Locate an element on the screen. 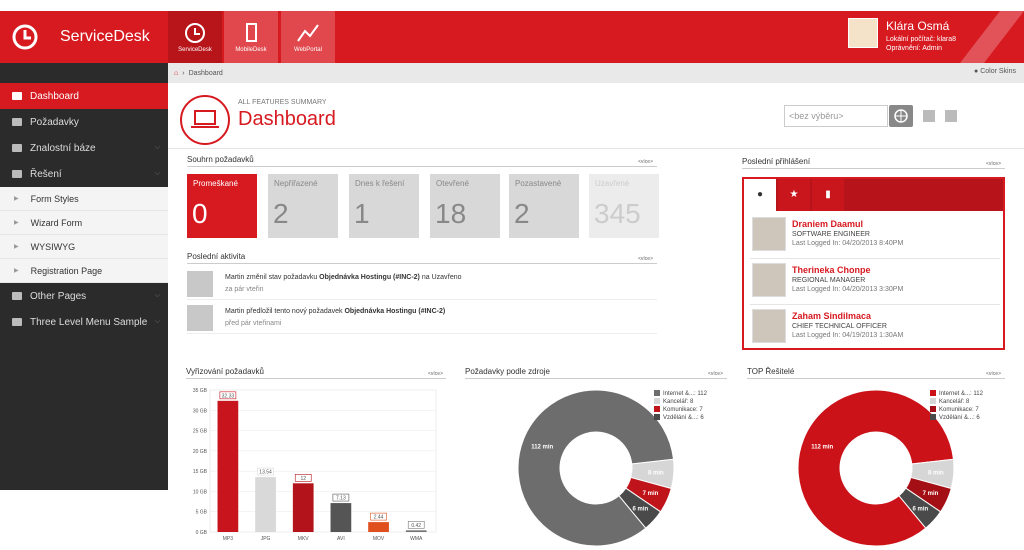 The height and width of the screenshot is (550, 1024). tab-favorites: ★ is located at coordinates (794, 195).